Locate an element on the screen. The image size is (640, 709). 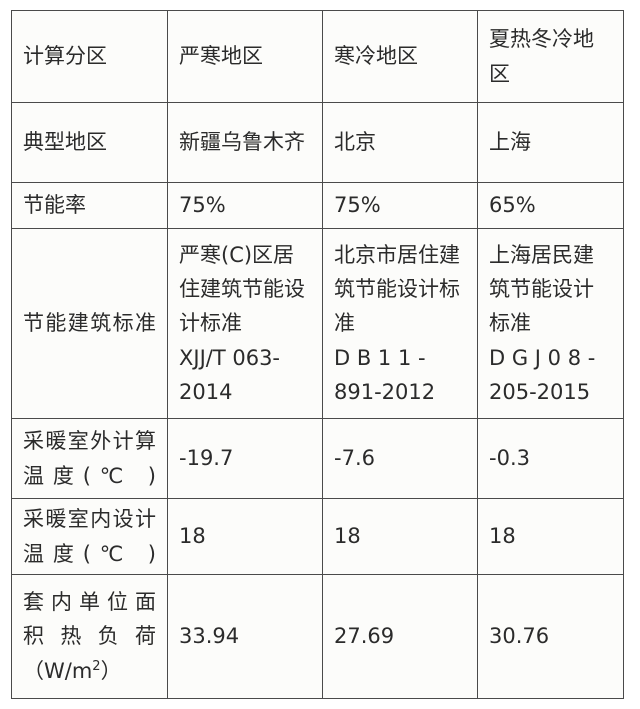
standard-title-cold: 北京市居住建筑节能设计标准 is located at coordinates (397, 289).